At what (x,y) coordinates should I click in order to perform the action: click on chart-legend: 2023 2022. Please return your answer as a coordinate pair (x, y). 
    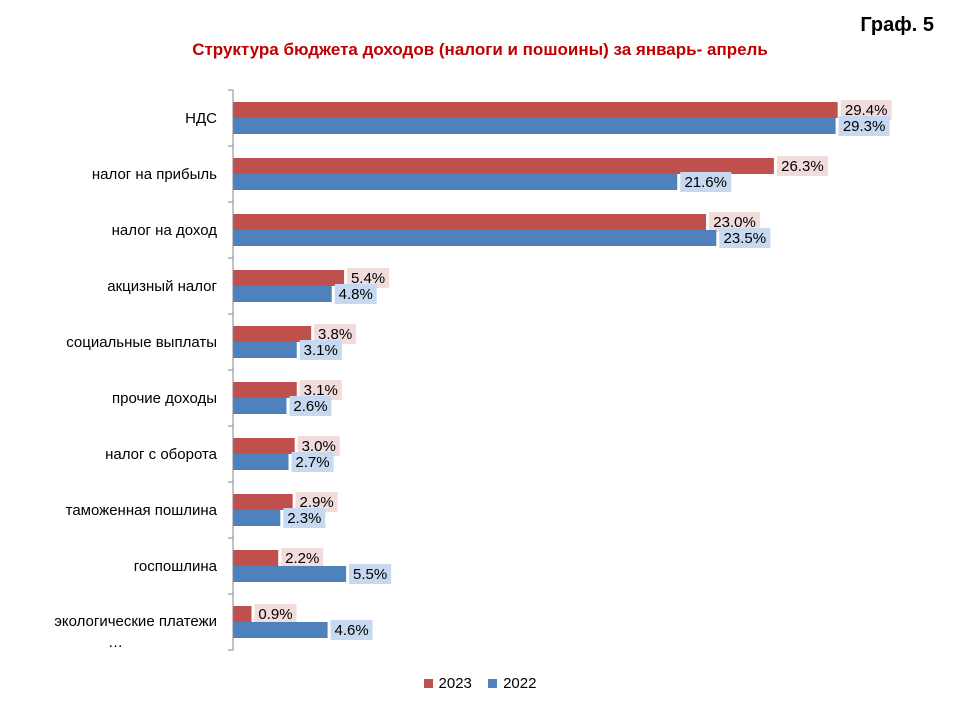
    Looking at the image, I should click on (480, 683).